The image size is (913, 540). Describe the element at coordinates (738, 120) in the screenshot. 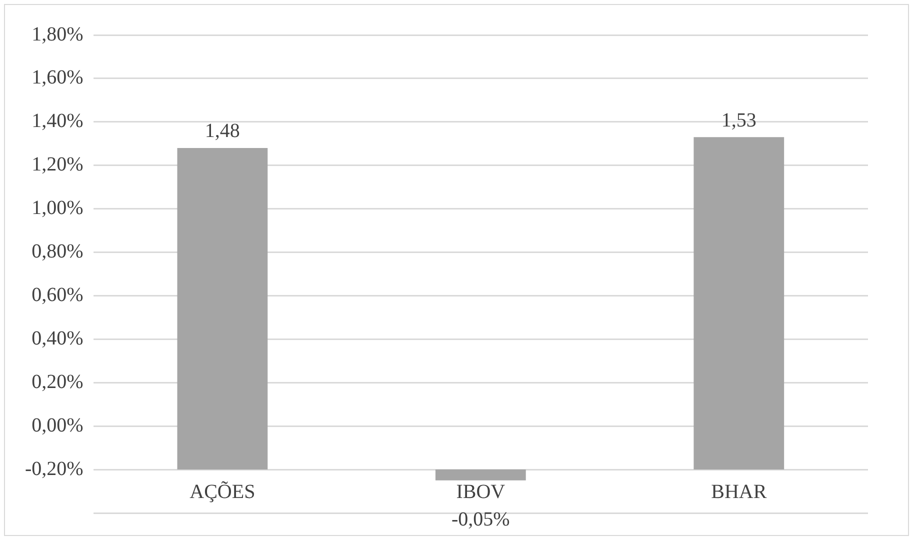

I see `data-label: 1,53` at that location.